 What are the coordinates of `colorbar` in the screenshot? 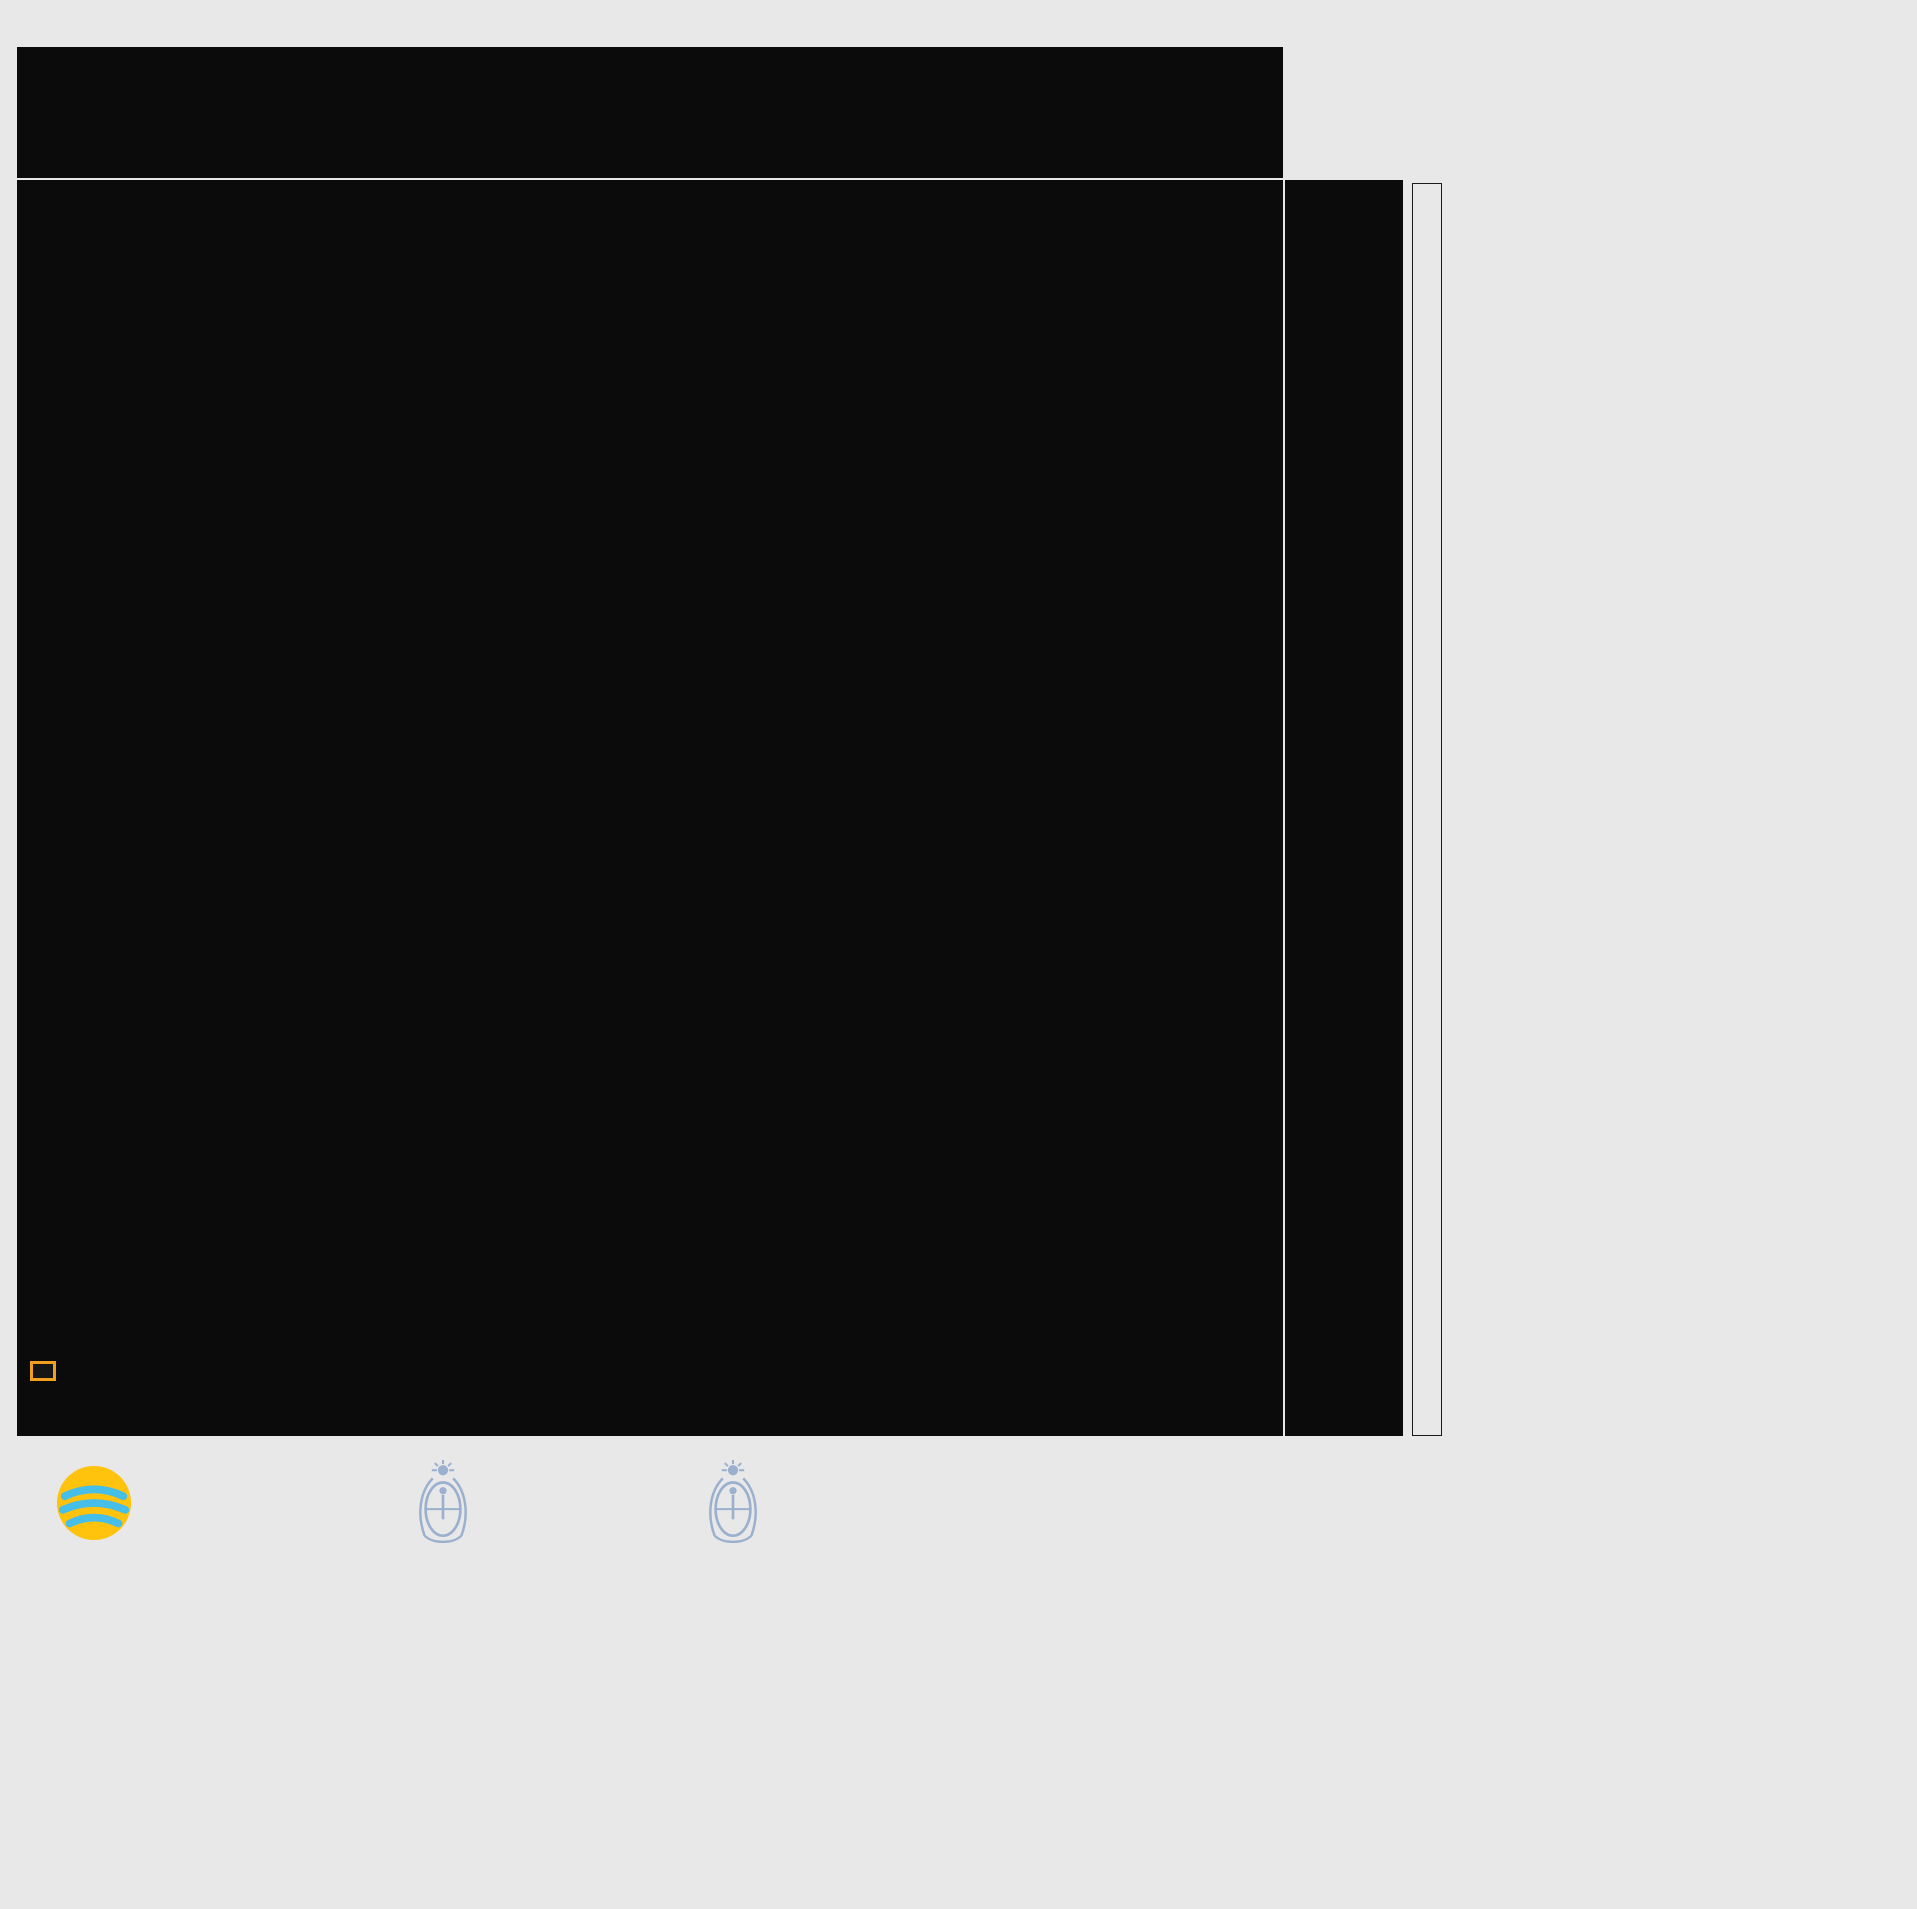 It's located at (1427, 809).